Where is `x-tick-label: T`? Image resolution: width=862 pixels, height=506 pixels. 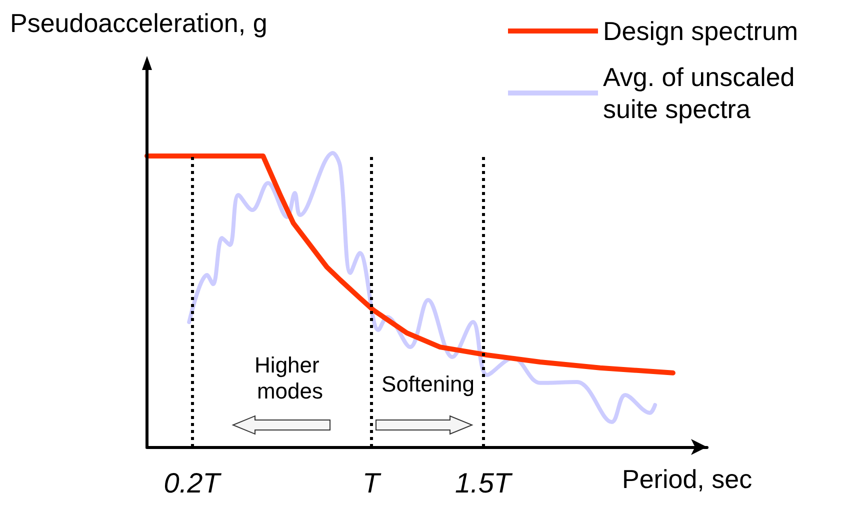
x-tick-label: T is located at coordinates (372, 483).